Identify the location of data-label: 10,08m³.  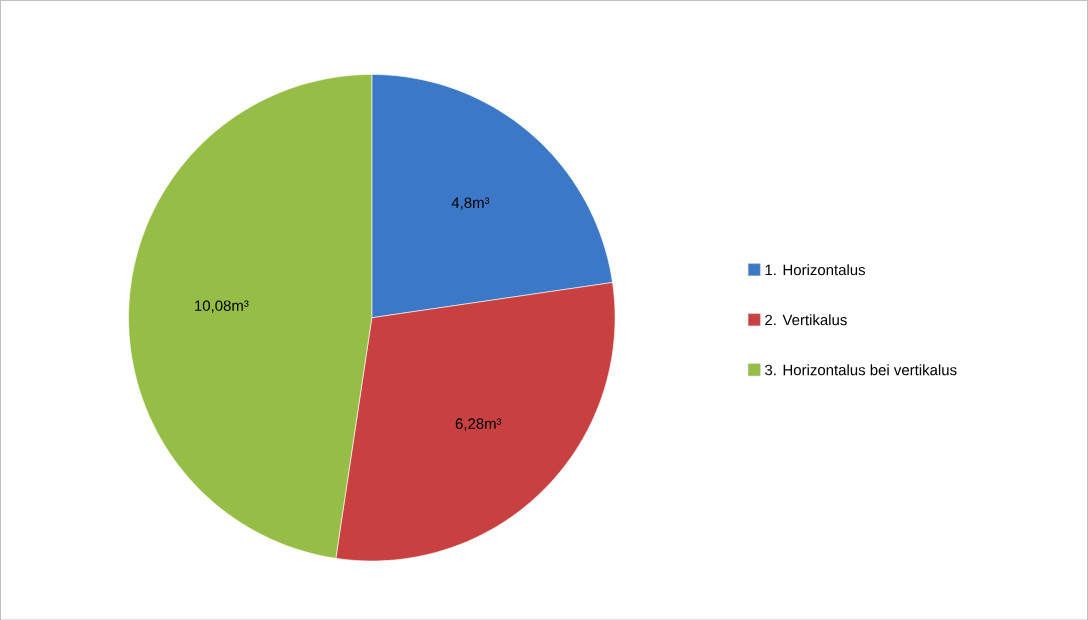
(222, 306).